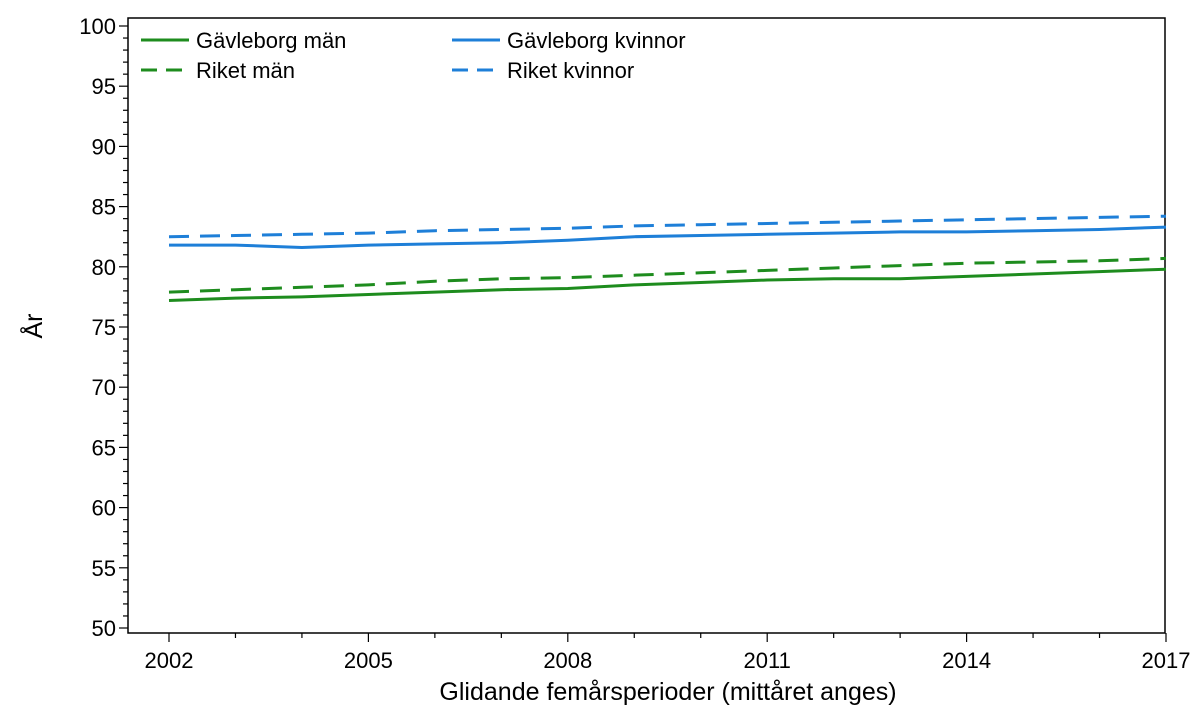 The width and height of the screenshot is (1193, 716). What do you see at coordinates (104, 628) in the screenshot?
I see `y-tick-label: 50` at bounding box center [104, 628].